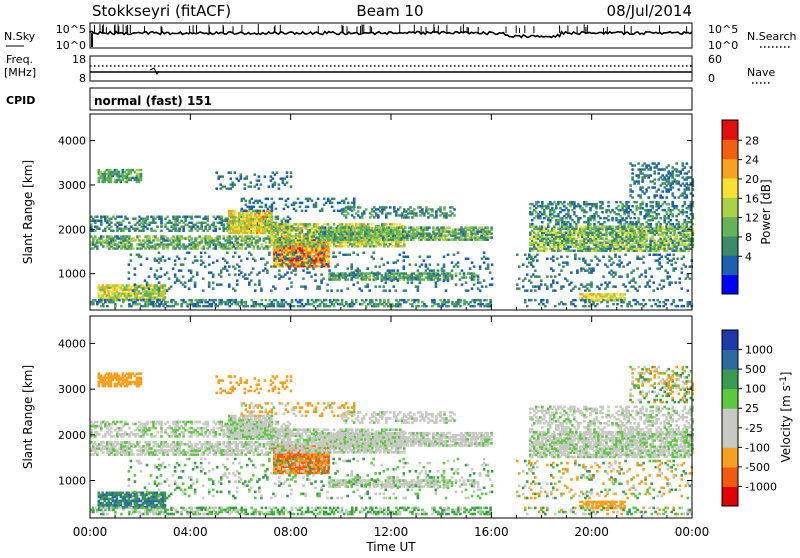 The height and width of the screenshot is (558, 800). What do you see at coordinates (715, 59) in the screenshot?
I see `freq-right-tick-top: 60` at bounding box center [715, 59].